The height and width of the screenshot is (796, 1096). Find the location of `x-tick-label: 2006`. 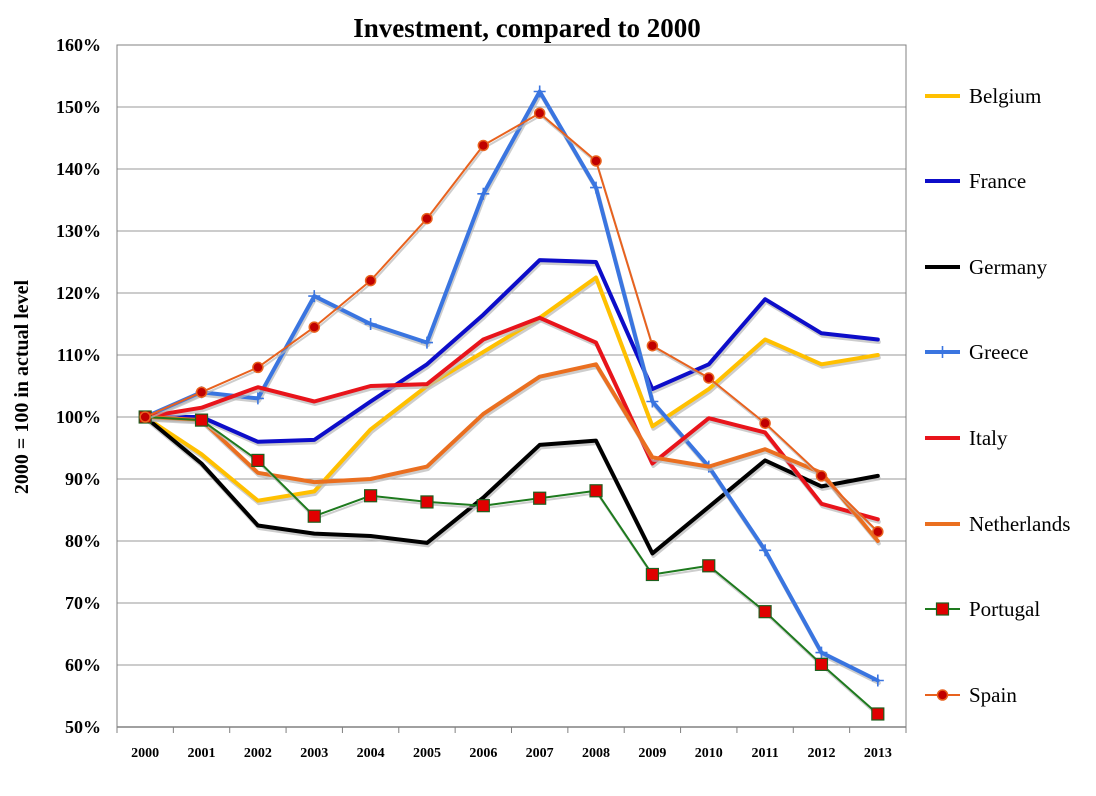

x-tick-label: 2006 is located at coordinates (483, 753).